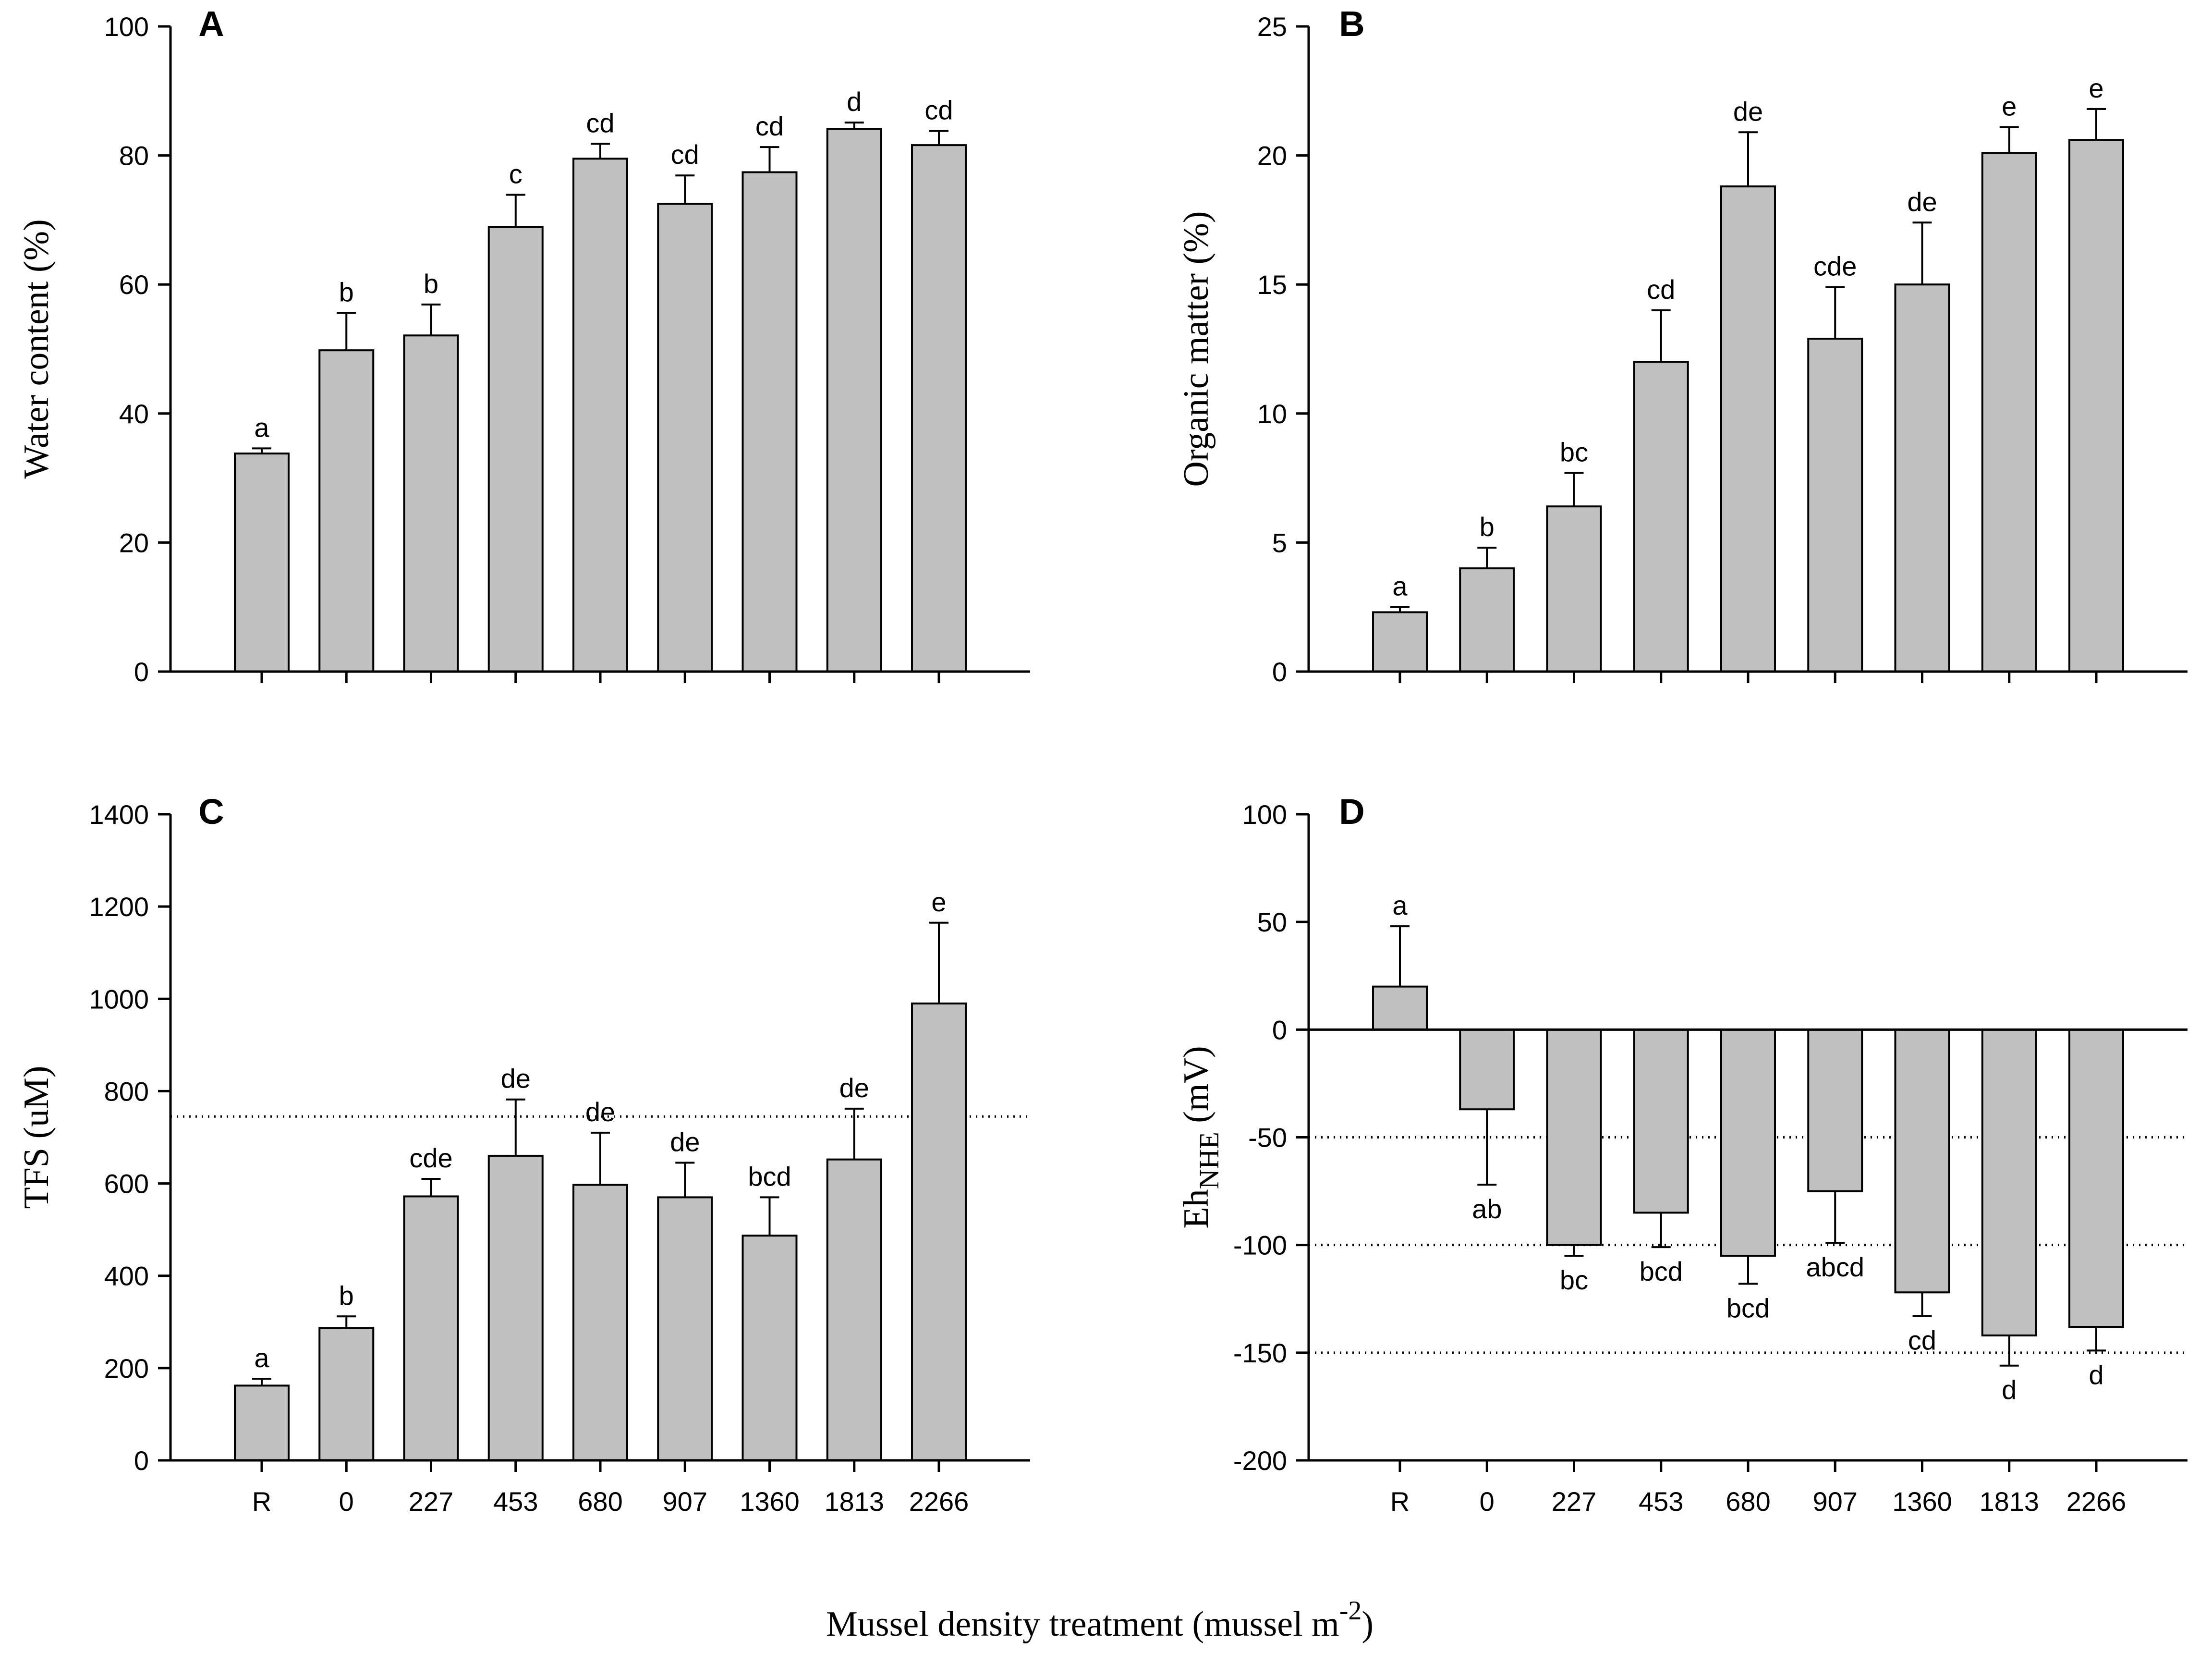 This screenshot has height=1653, width=2212. I want to click on significance-label: bc, so click(1574, 1280).